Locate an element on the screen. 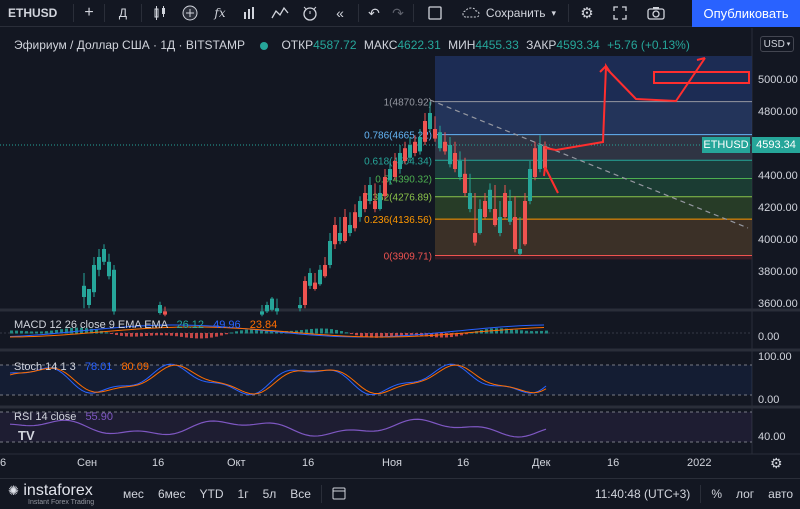  stoch-axis-bottom: 0.00 is located at coordinates (769, 400).